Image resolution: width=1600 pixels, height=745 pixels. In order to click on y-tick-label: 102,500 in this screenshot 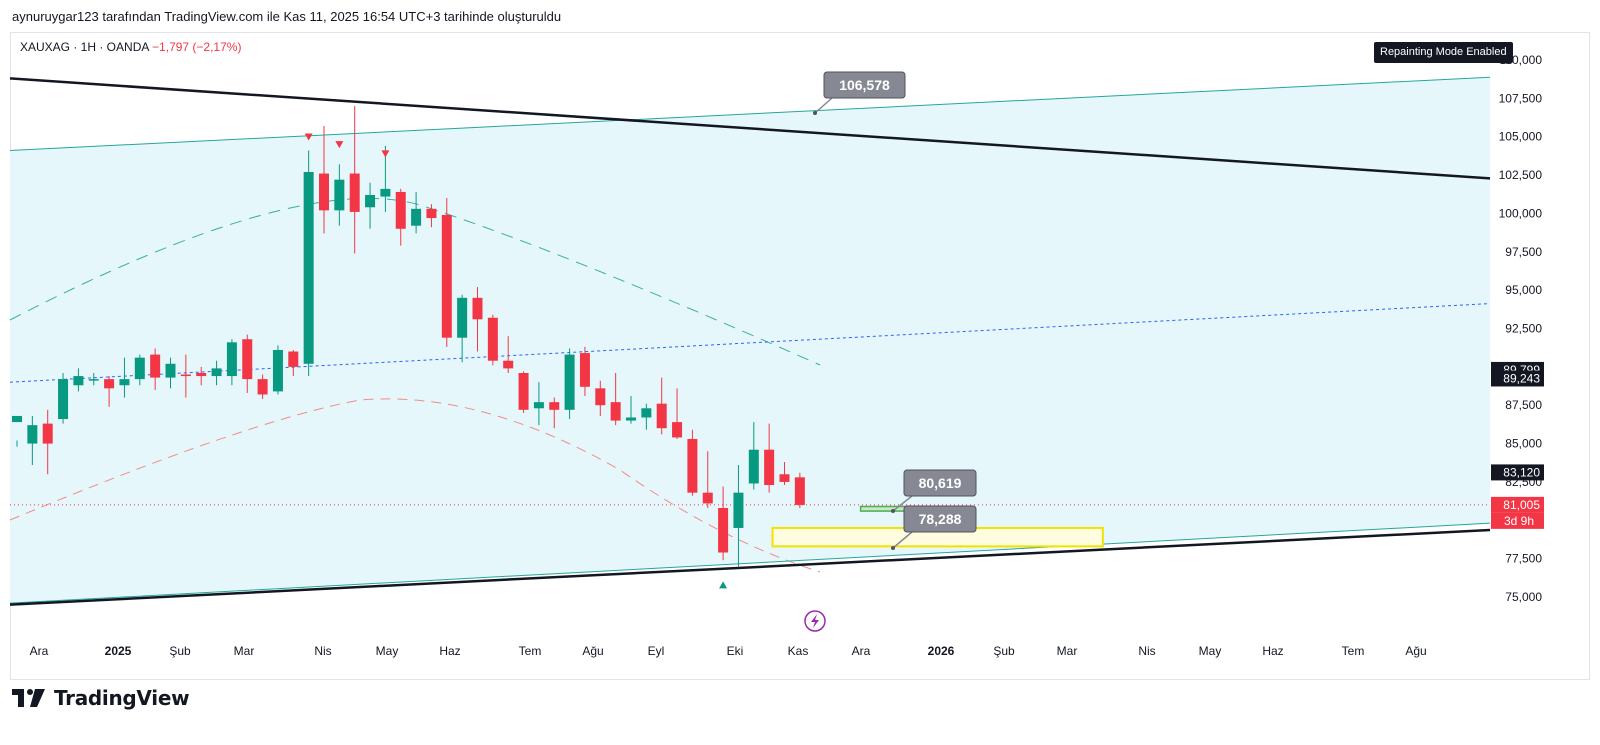, I will do `click(1521, 175)`.